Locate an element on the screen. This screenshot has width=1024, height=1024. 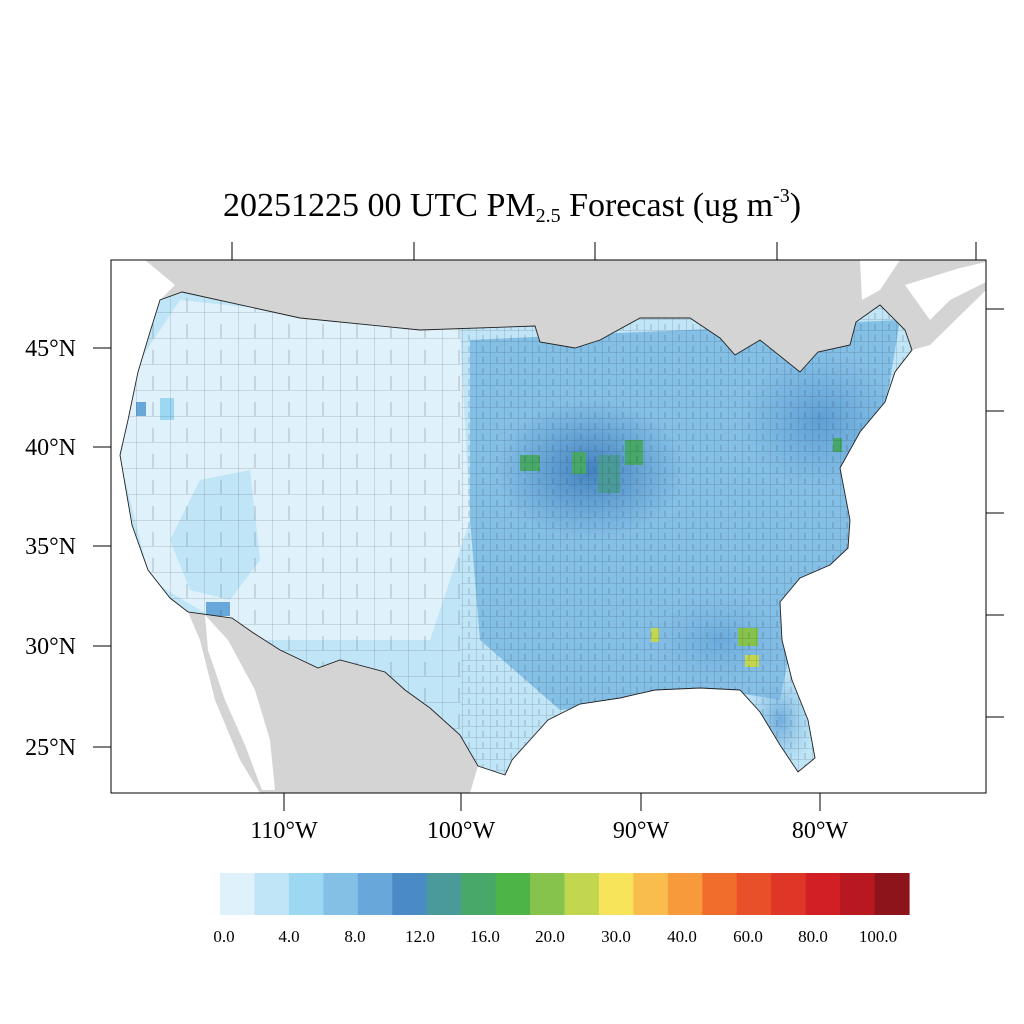
northern-water is located at coordinates (880, 280).